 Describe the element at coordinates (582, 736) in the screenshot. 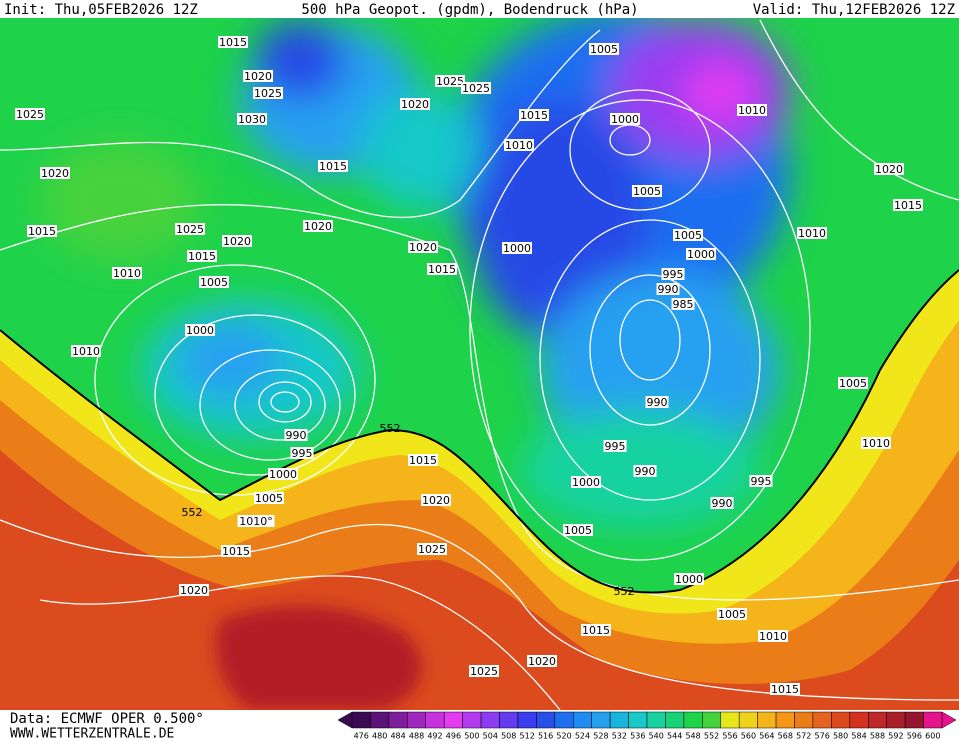

I see `colorbar-label: 524` at that location.